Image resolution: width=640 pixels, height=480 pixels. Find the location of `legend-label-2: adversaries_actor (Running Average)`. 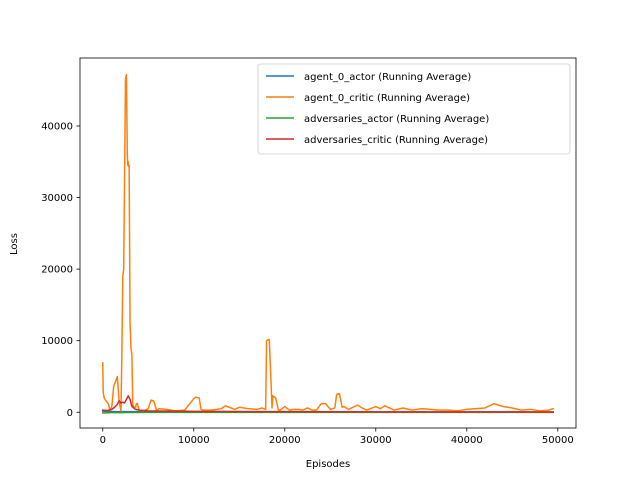

legend-label-2: adversaries_actor (Running Average) is located at coordinates (396, 119).